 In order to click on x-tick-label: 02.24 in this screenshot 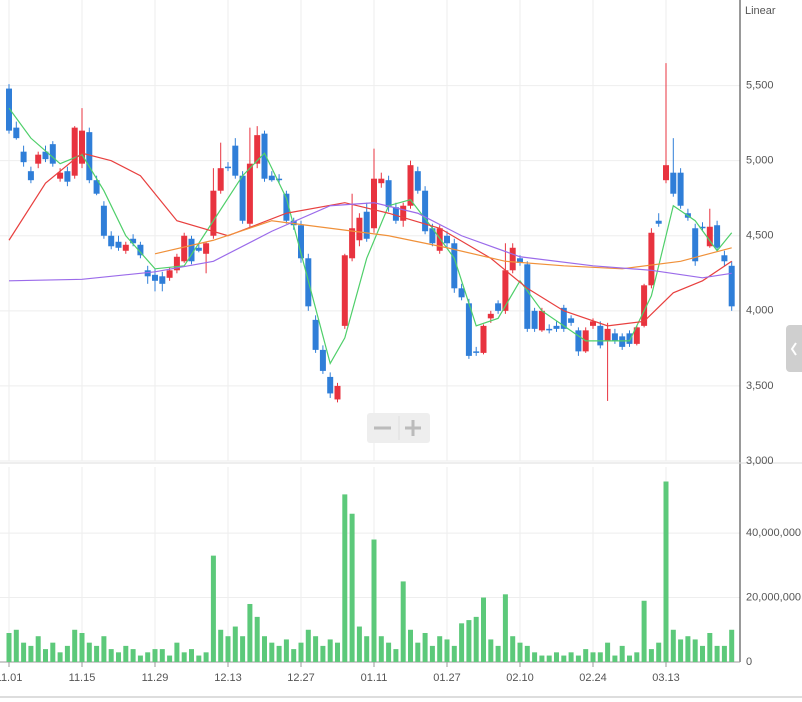, I will do `click(593, 678)`.